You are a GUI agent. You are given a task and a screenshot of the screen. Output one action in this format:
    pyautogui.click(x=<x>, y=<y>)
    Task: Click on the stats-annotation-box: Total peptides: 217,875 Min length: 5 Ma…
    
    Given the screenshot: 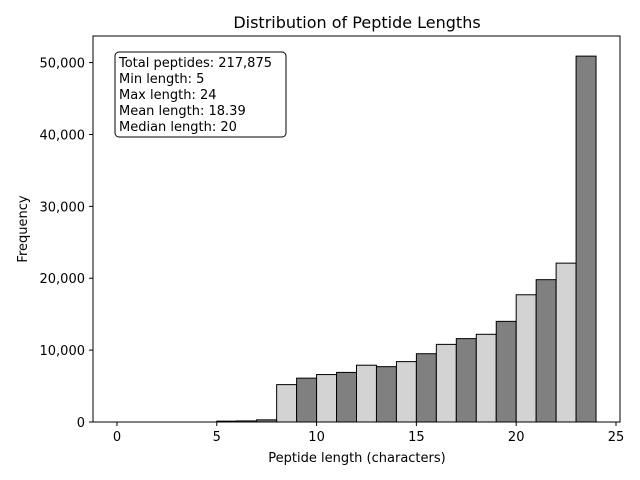 What is the action you would take?
    pyautogui.click(x=200, y=94)
    